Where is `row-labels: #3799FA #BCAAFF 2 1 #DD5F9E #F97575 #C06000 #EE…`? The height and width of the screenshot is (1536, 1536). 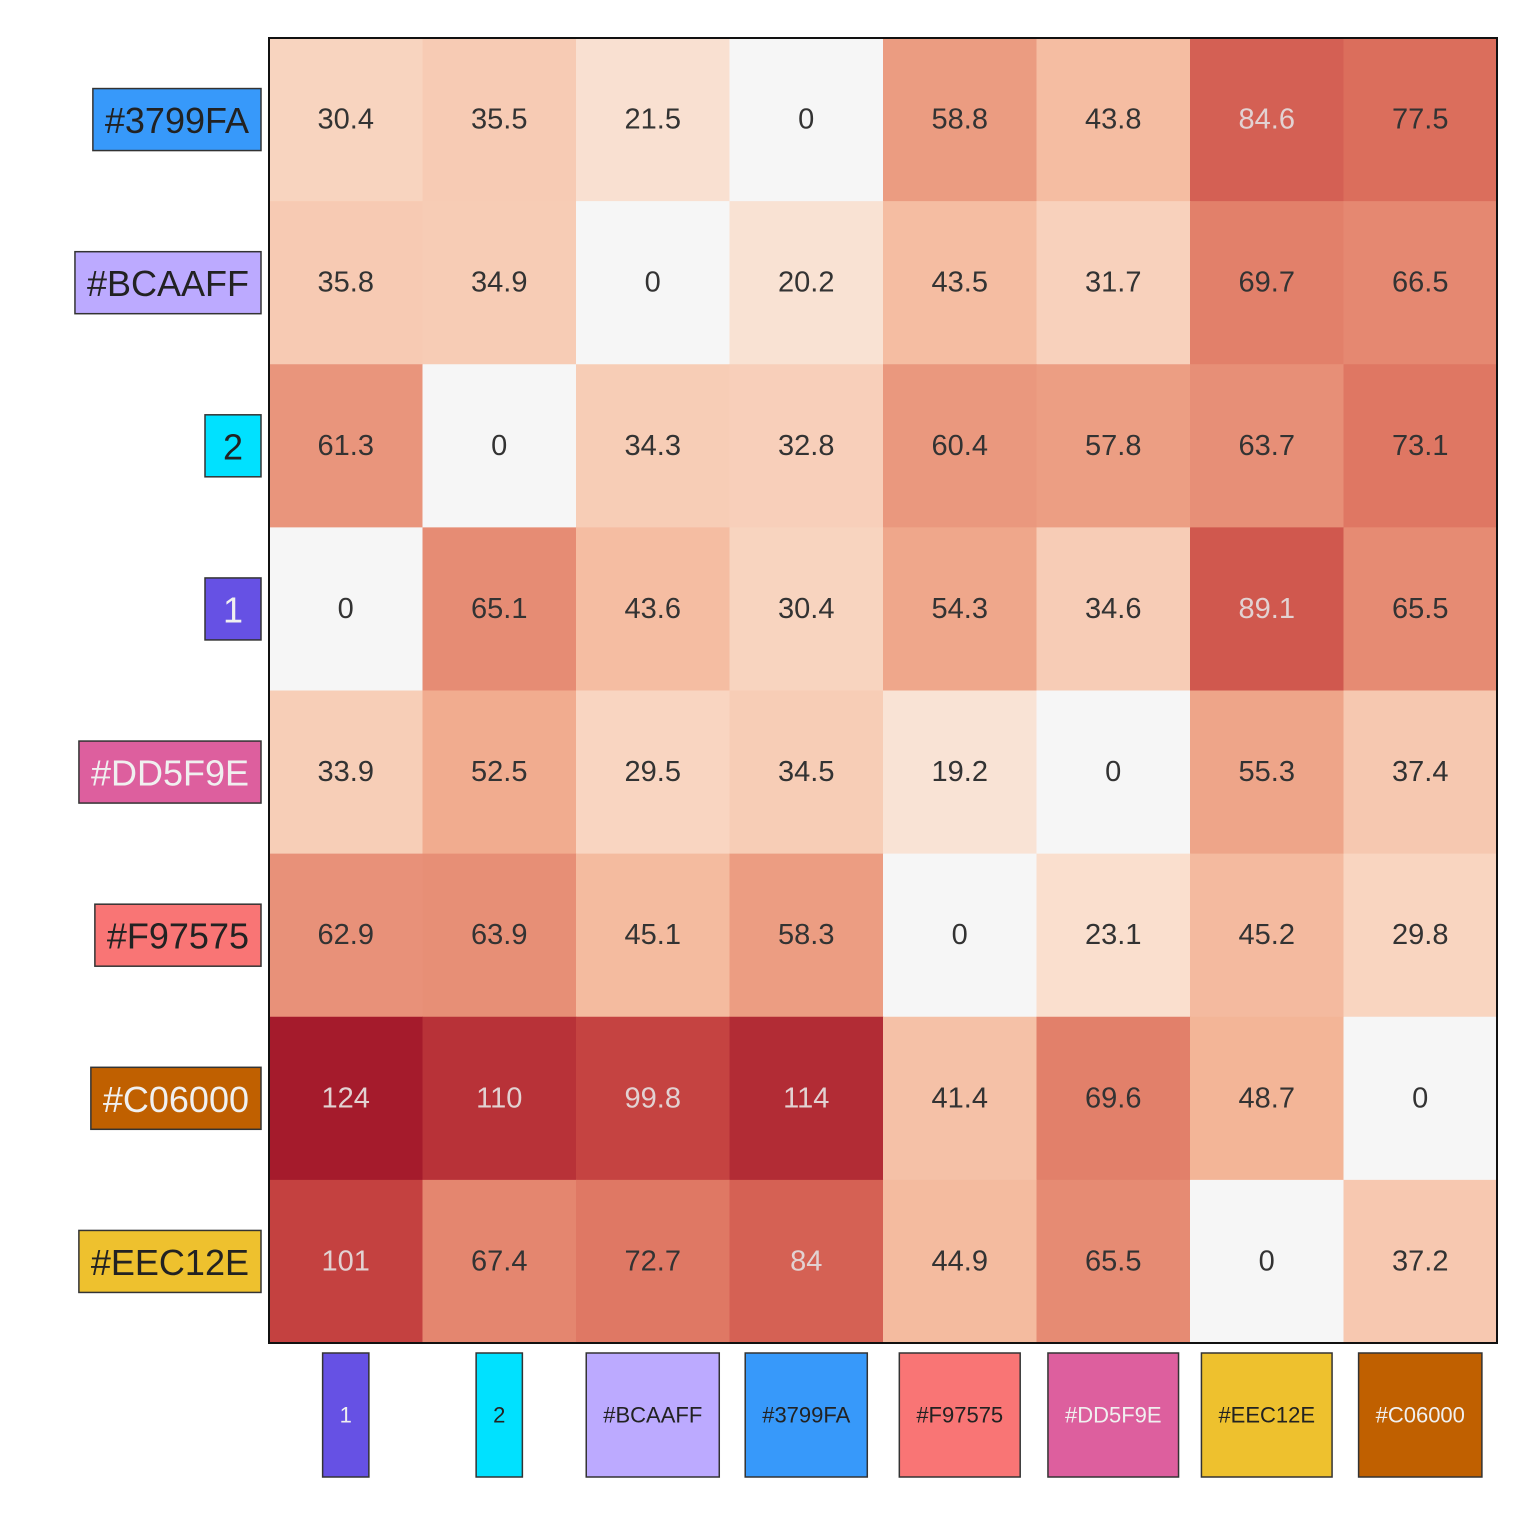 row-labels: #3799FA #BCAAFF 2 1 #DD5F9E #F97575 #C06000 #EE… is located at coordinates (168, 690).